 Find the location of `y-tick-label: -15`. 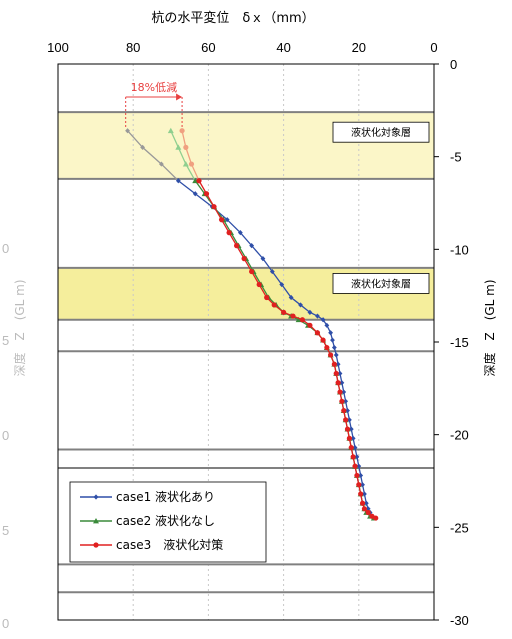

y-tick-label: -15 is located at coordinates (459, 342).